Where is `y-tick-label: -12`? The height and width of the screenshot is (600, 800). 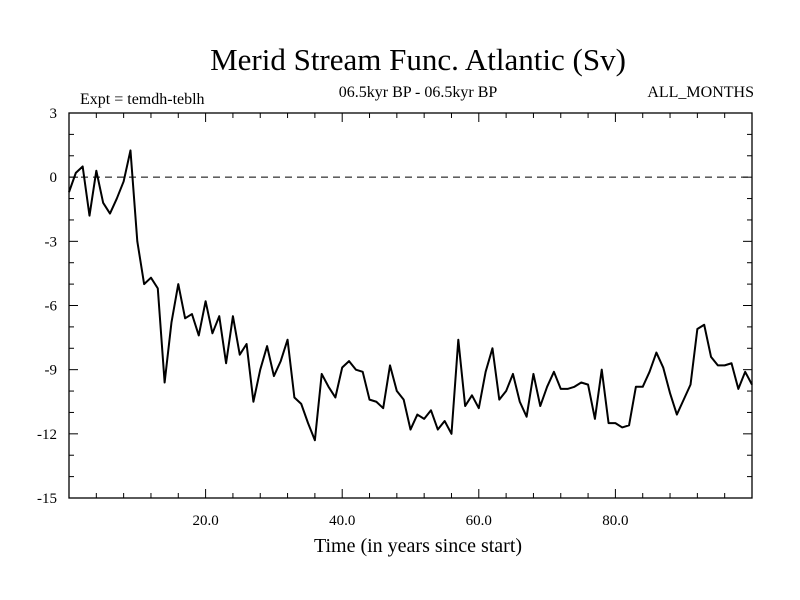
y-tick-label: -12 is located at coordinates (47, 435).